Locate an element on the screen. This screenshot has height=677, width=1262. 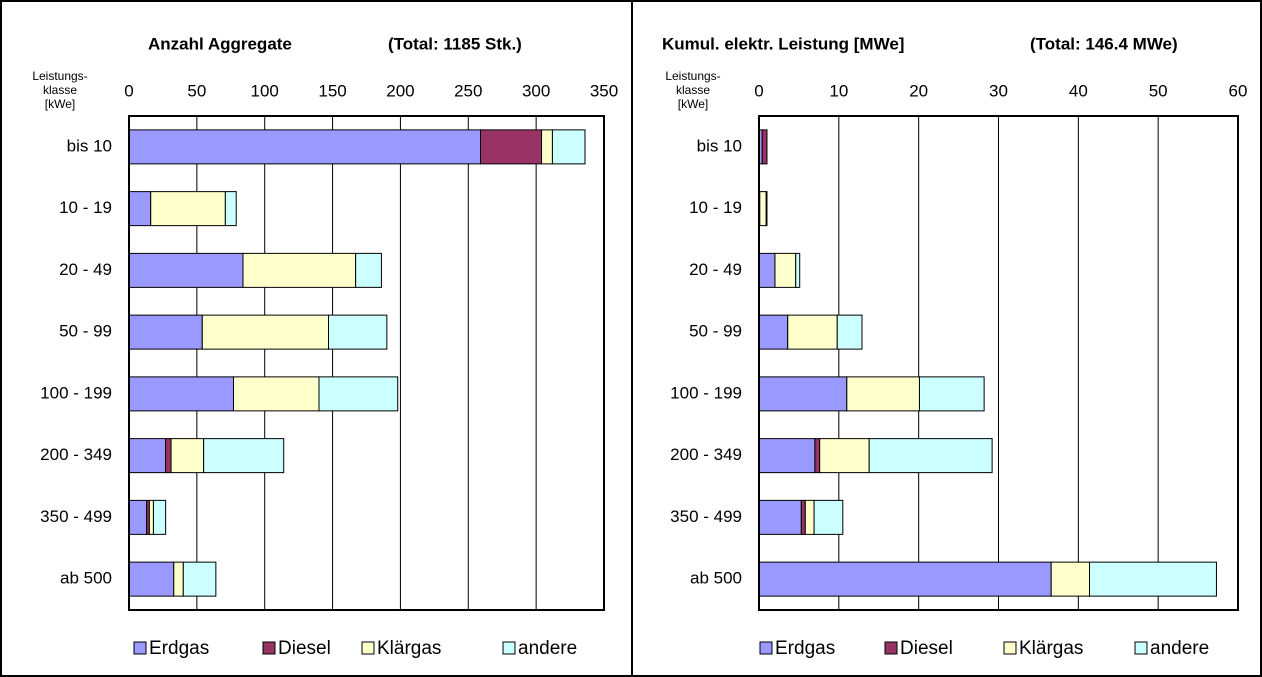
x-tick-label: 150 is located at coordinates (332, 90).